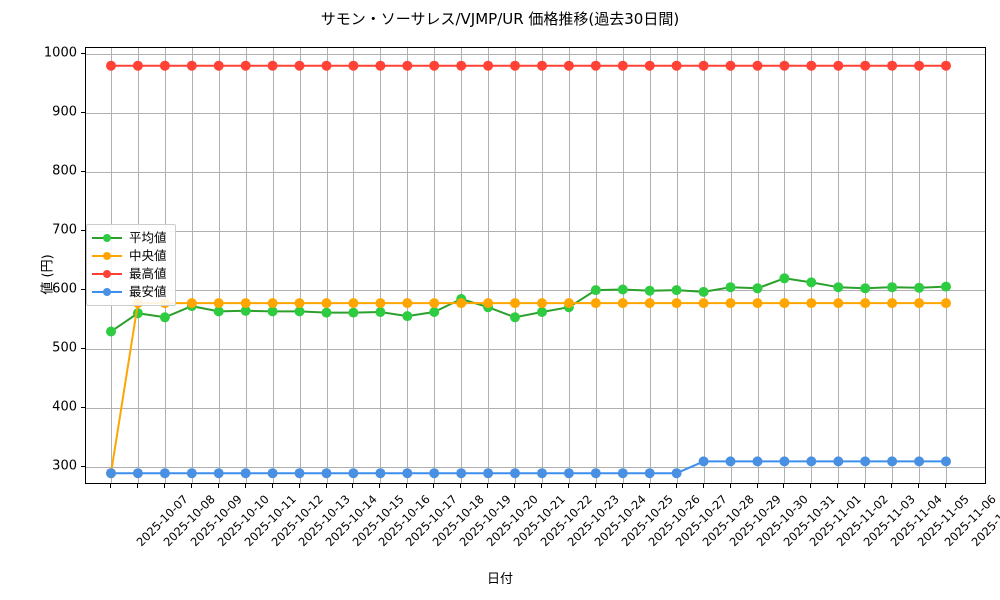 The image size is (1000, 600). What do you see at coordinates (64, 348) in the screenshot?
I see `y-tick-label: 500` at bounding box center [64, 348].